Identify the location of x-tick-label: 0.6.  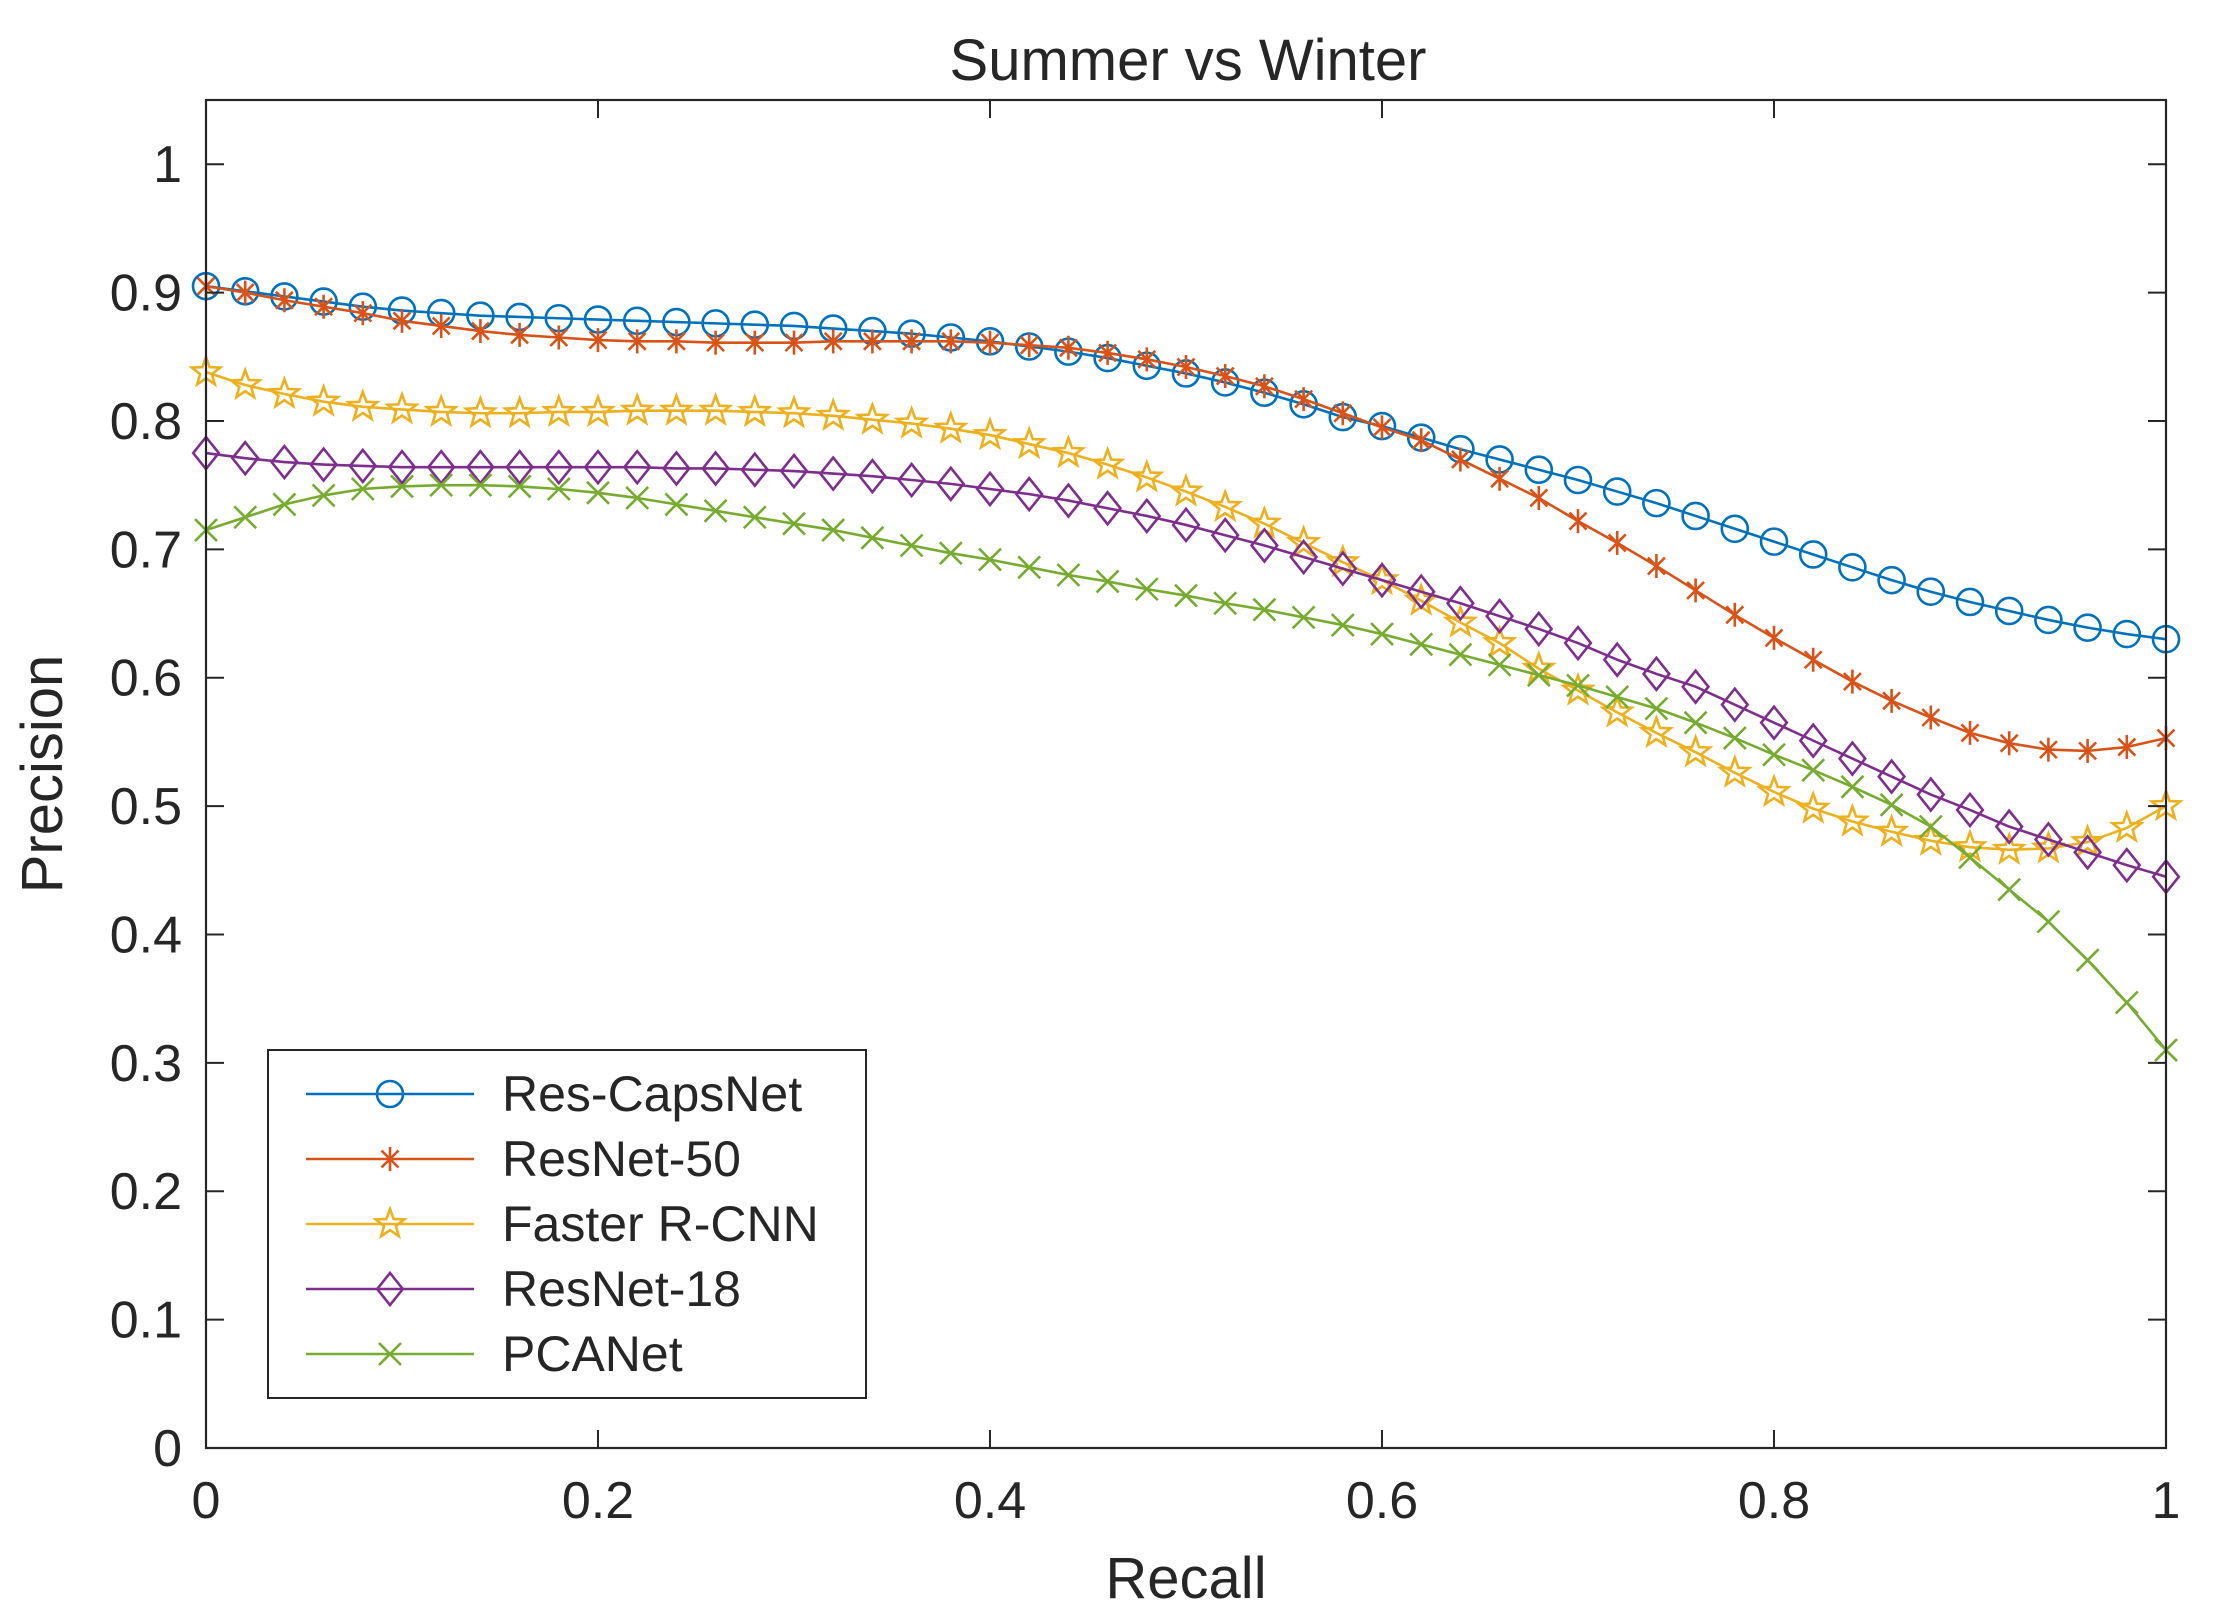
(1382, 1501).